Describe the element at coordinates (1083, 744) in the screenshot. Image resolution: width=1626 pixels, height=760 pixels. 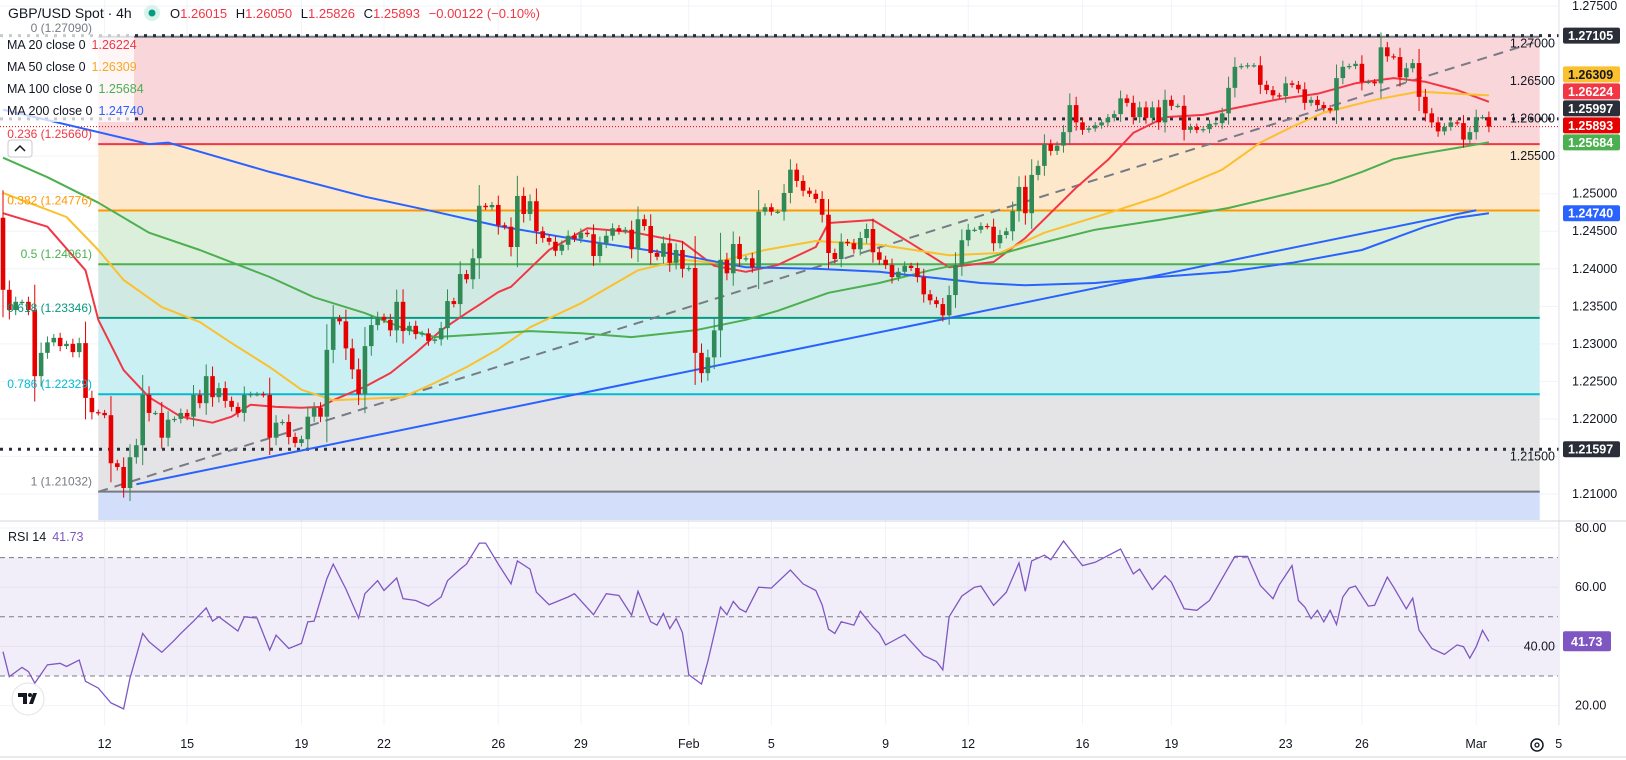
I see `time-tick-label: 16` at that location.